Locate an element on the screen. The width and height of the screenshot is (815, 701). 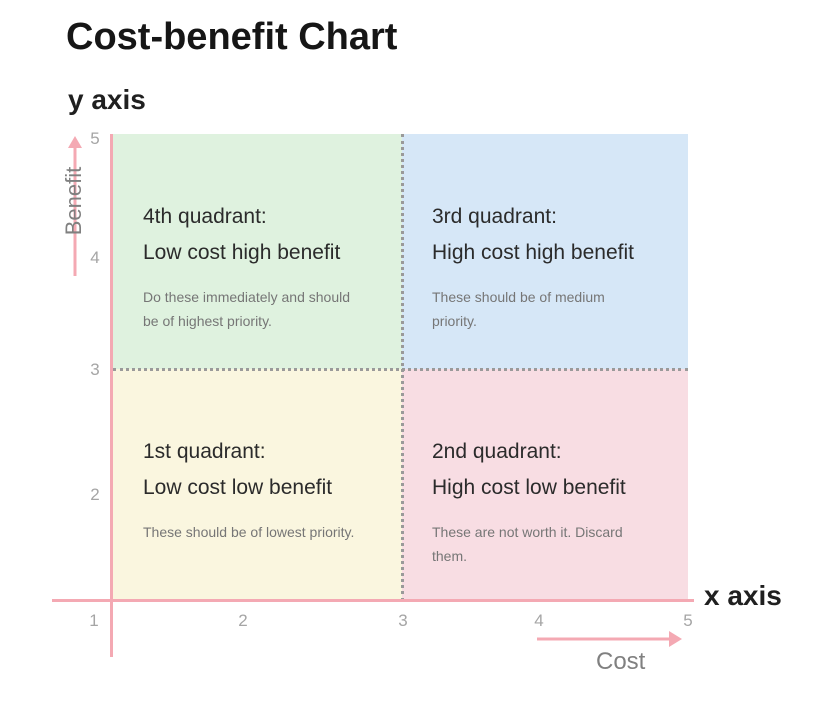
x-axis-label: Cost is located at coordinates (621, 661).